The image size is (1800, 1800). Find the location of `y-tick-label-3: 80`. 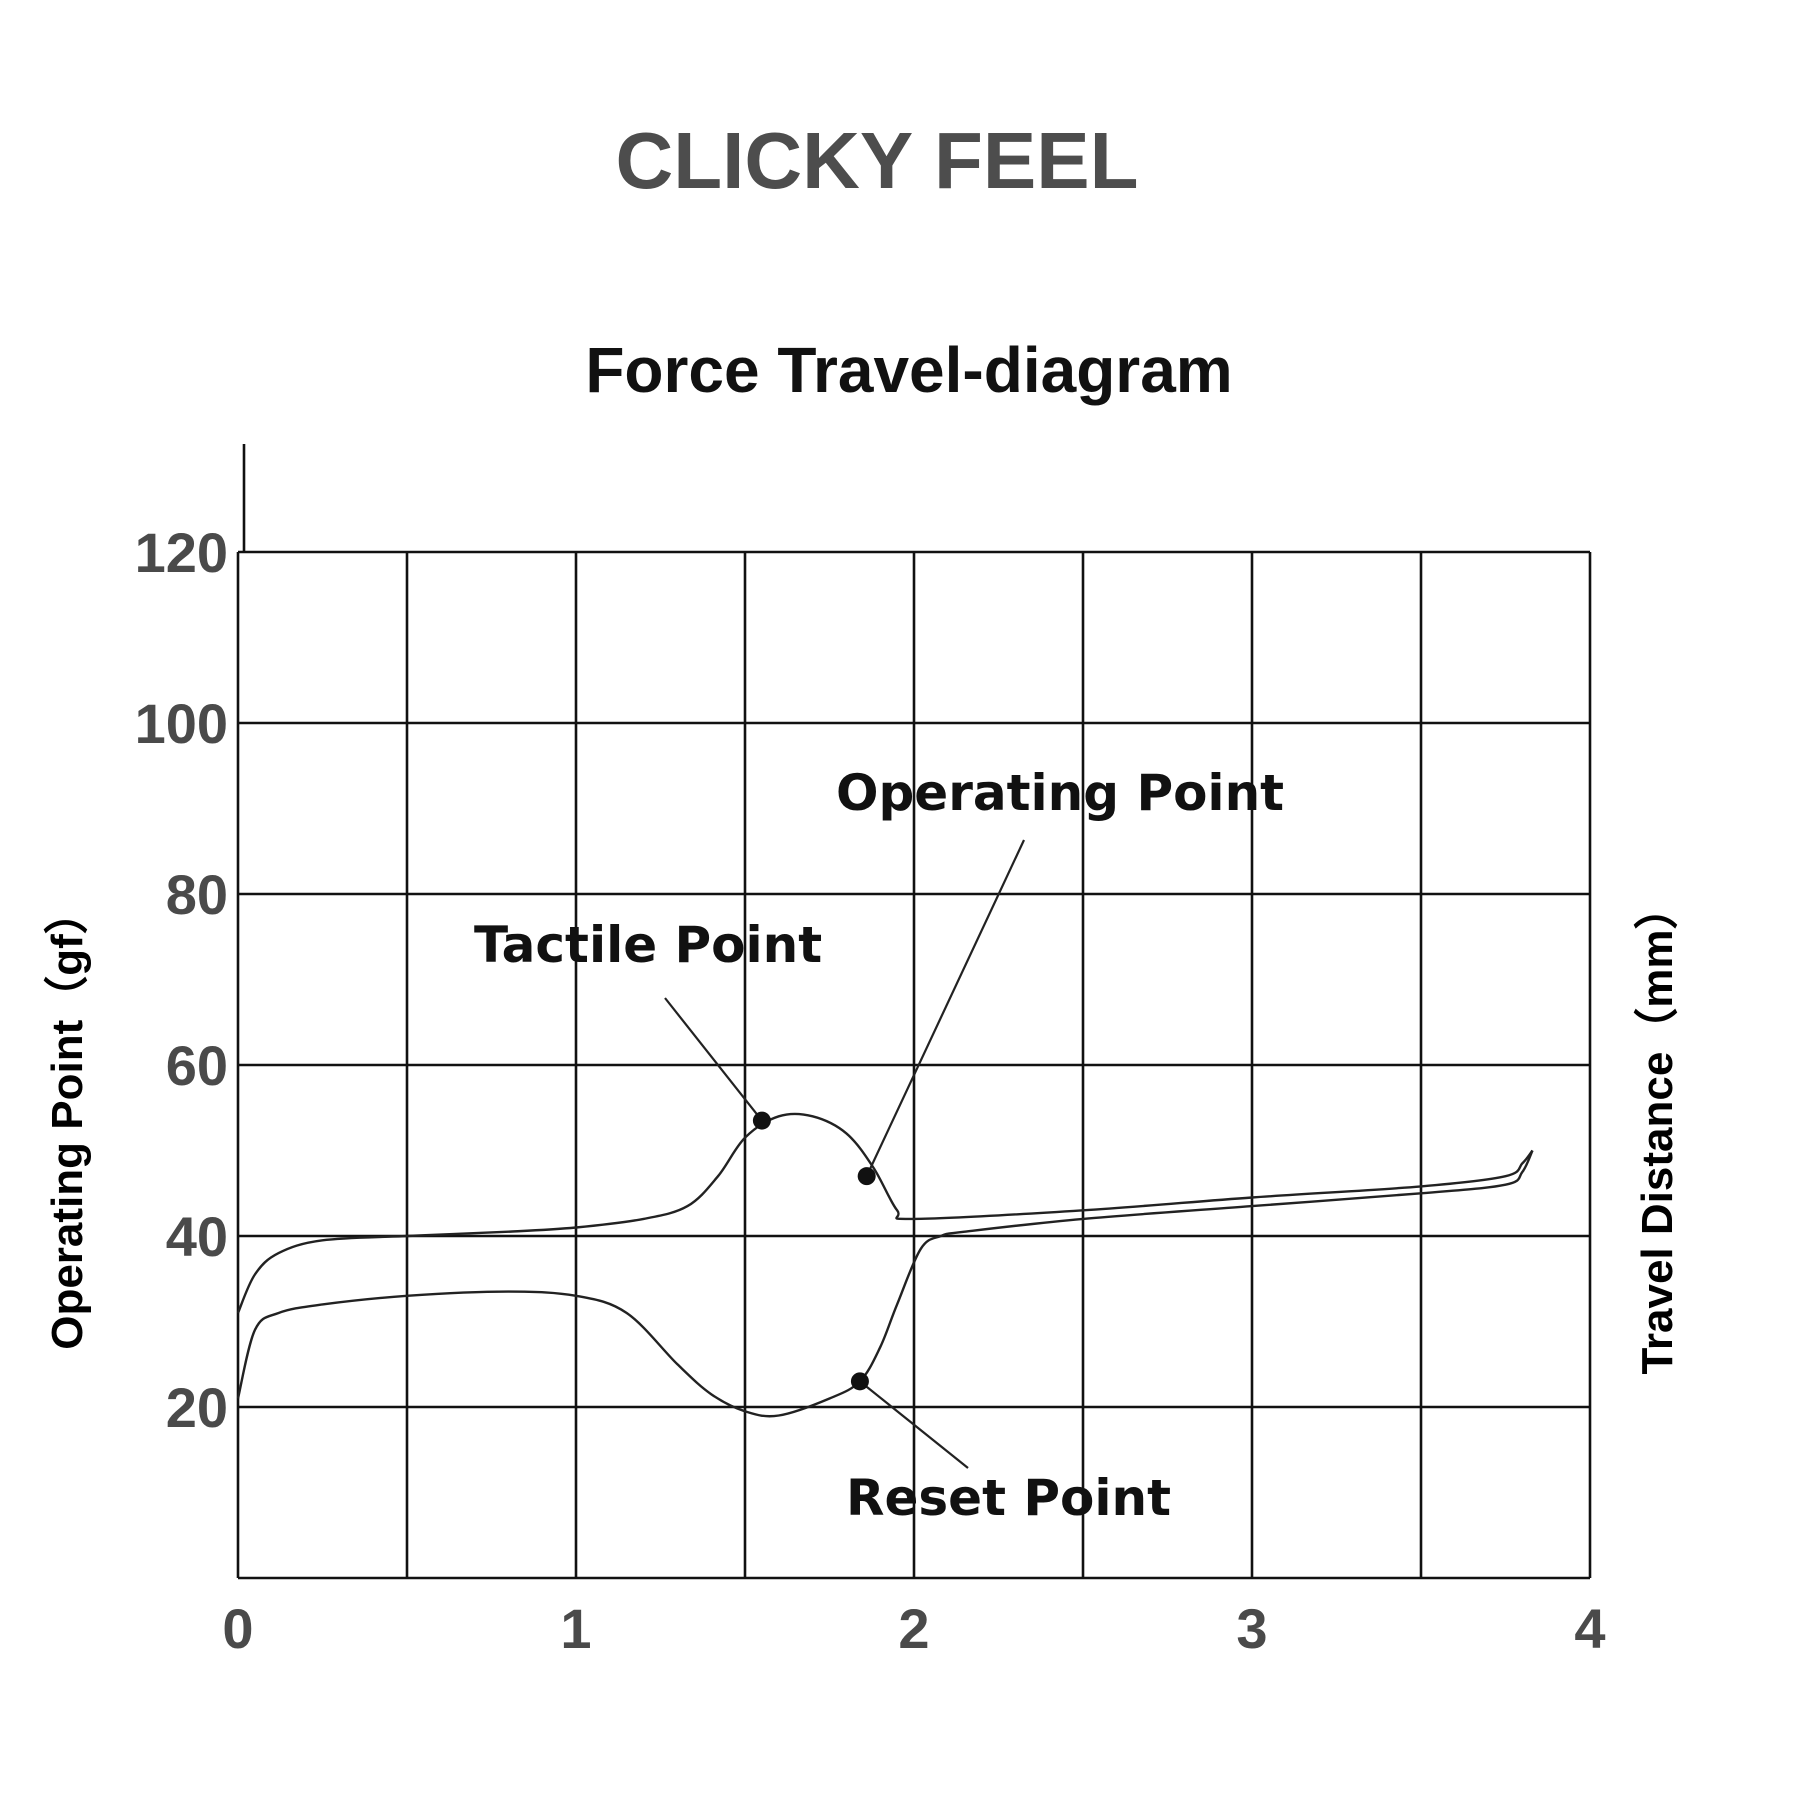

y-tick-label-3: 80 is located at coordinates (197, 894).